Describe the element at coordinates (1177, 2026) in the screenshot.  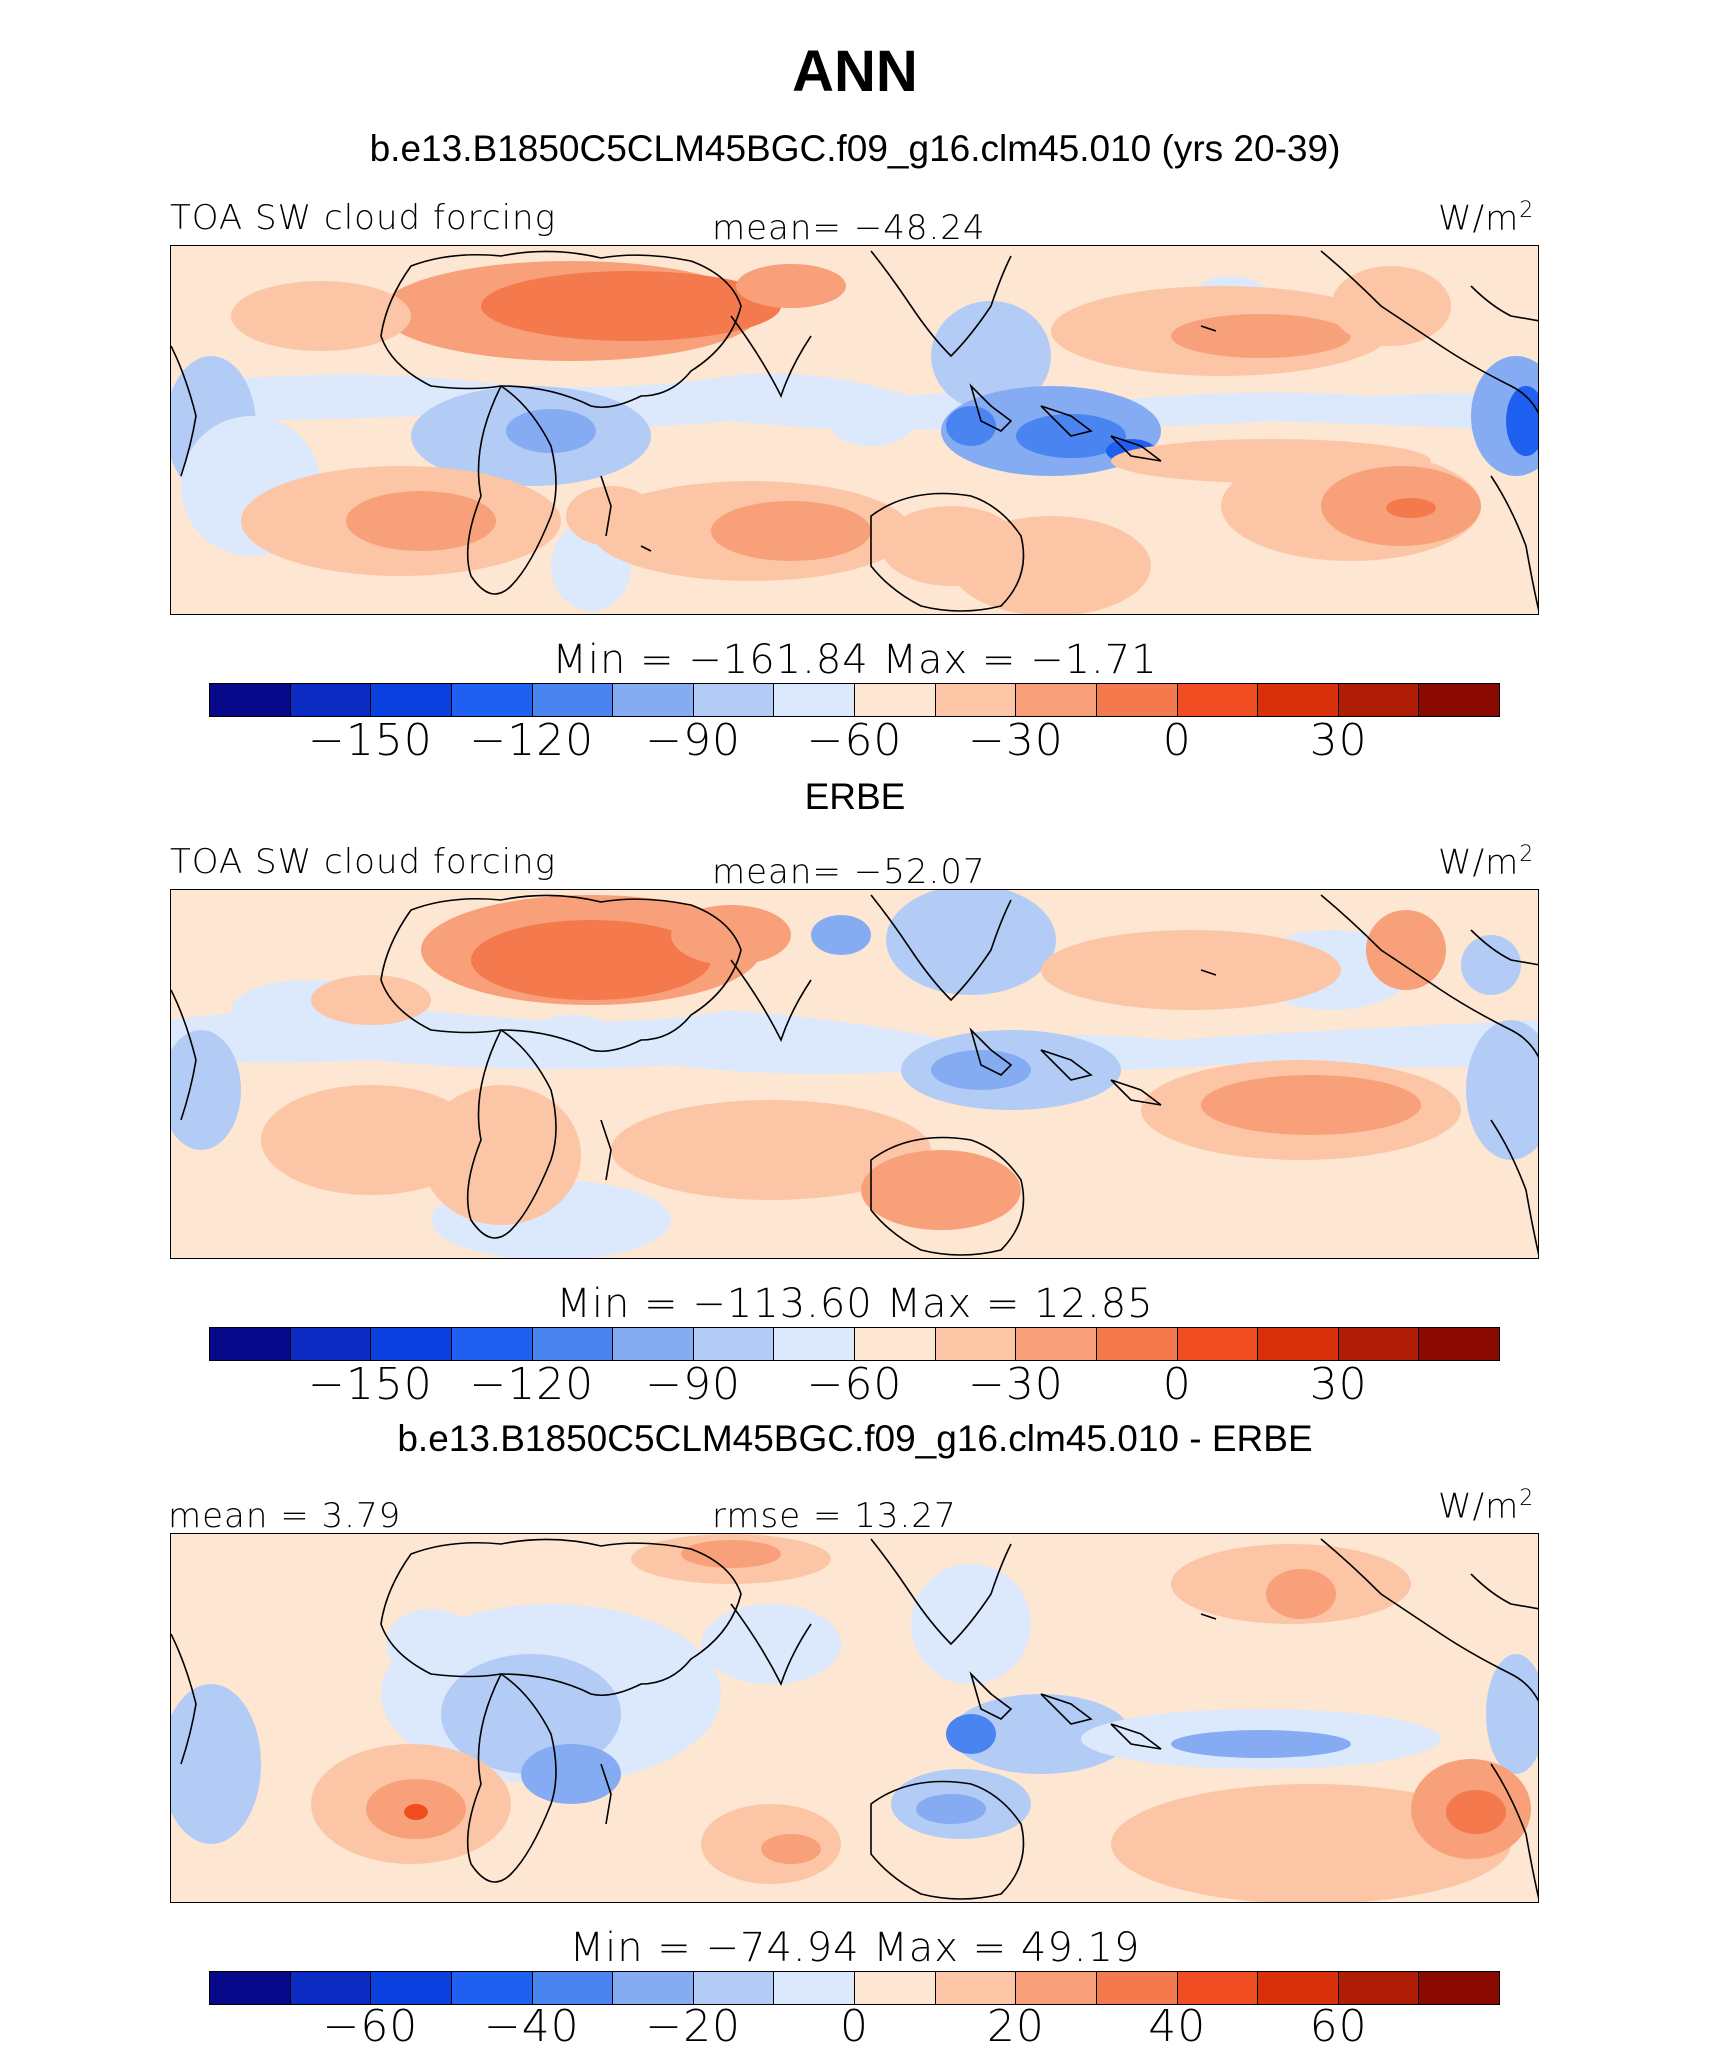
I see `colorbar-tick-label: 40` at that location.